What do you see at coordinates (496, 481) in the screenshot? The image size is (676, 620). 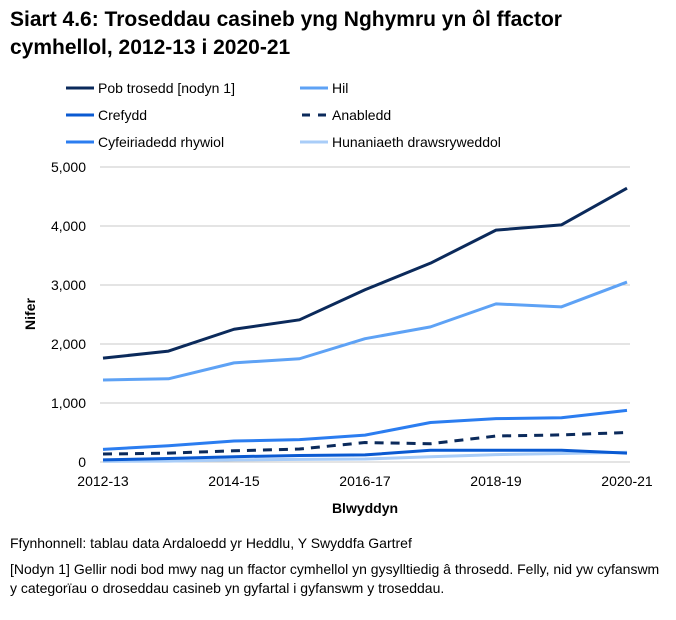 I see `x-tick-label: 2018-19` at bounding box center [496, 481].